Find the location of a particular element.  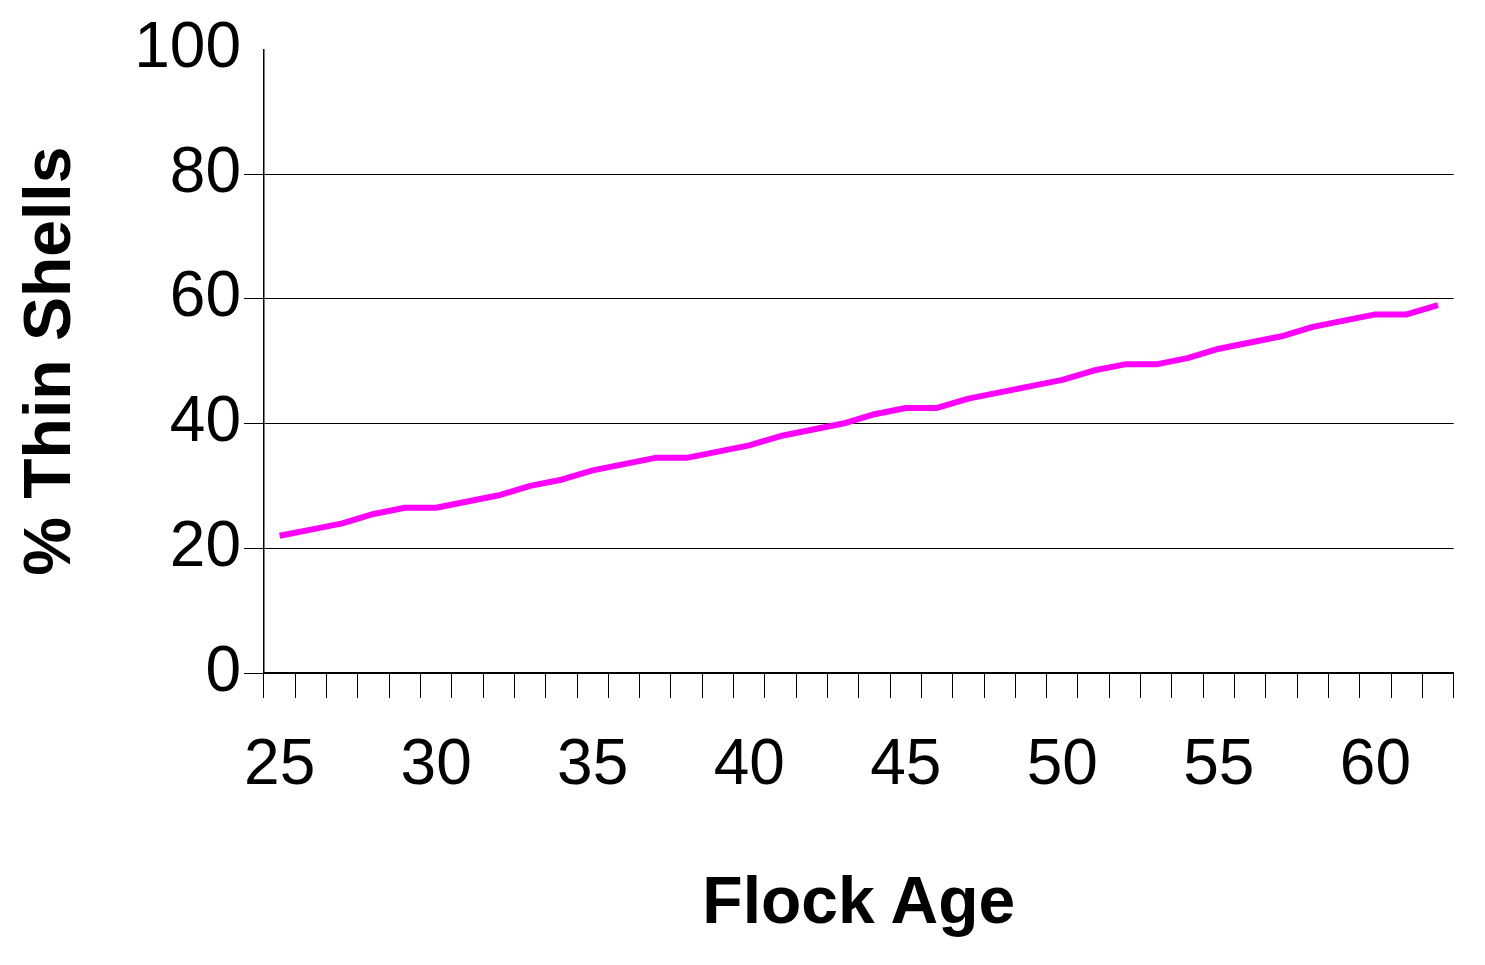

y-tick-label: 60 is located at coordinates (205, 294).